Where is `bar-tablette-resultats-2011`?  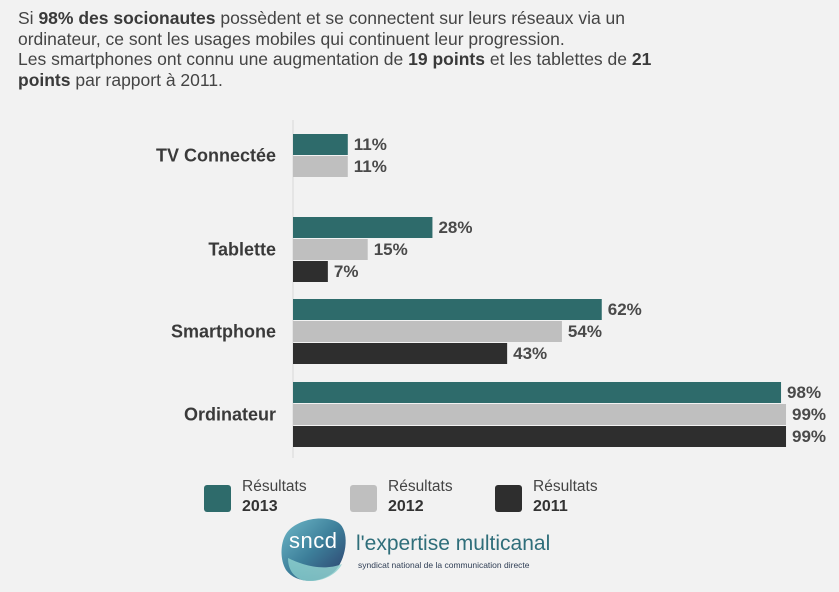
bar-tablette-resultats-2011 is located at coordinates (310, 271).